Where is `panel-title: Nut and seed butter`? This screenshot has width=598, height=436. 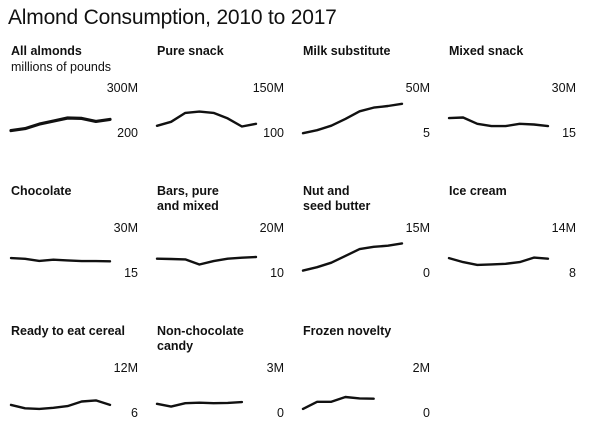
panel-title: Nut and seed butter is located at coordinates (337, 198).